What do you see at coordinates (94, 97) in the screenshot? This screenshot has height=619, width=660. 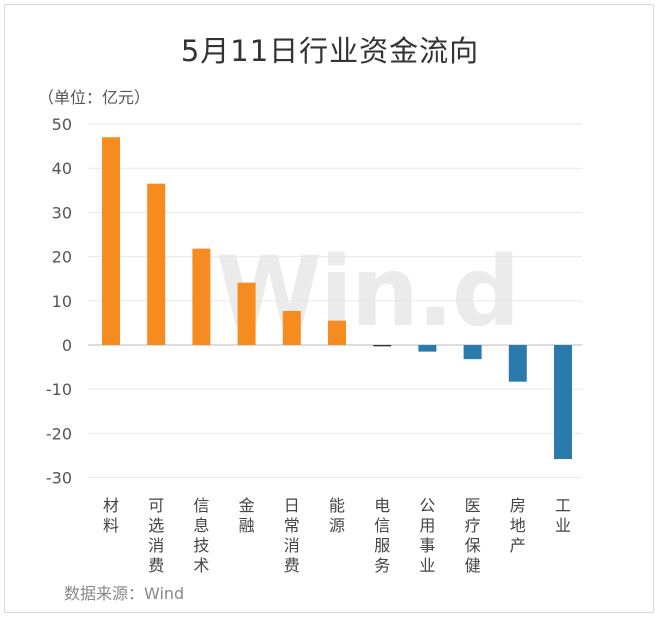 I see `unit-label: （单位：亿元）` at bounding box center [94, 97].